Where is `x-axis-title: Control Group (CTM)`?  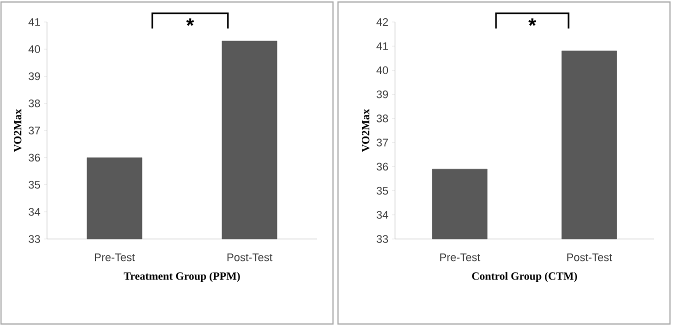
x-axis-title: Control Group (CTM) is located at coordinates (524, 277).